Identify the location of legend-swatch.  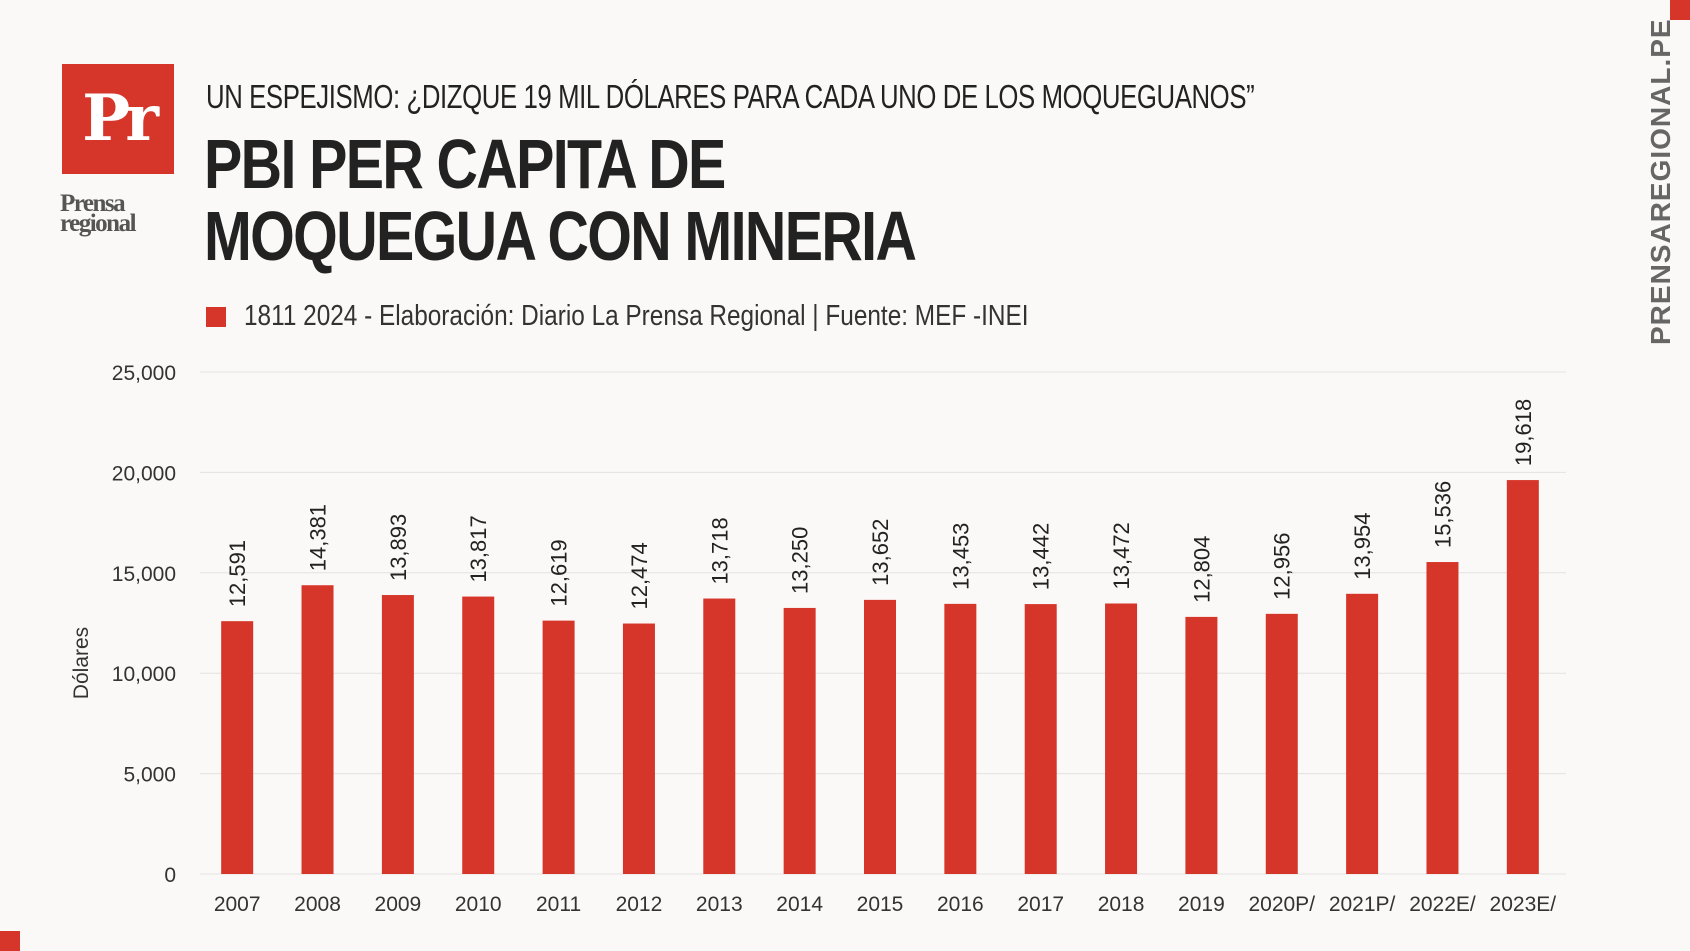
(216, 316).